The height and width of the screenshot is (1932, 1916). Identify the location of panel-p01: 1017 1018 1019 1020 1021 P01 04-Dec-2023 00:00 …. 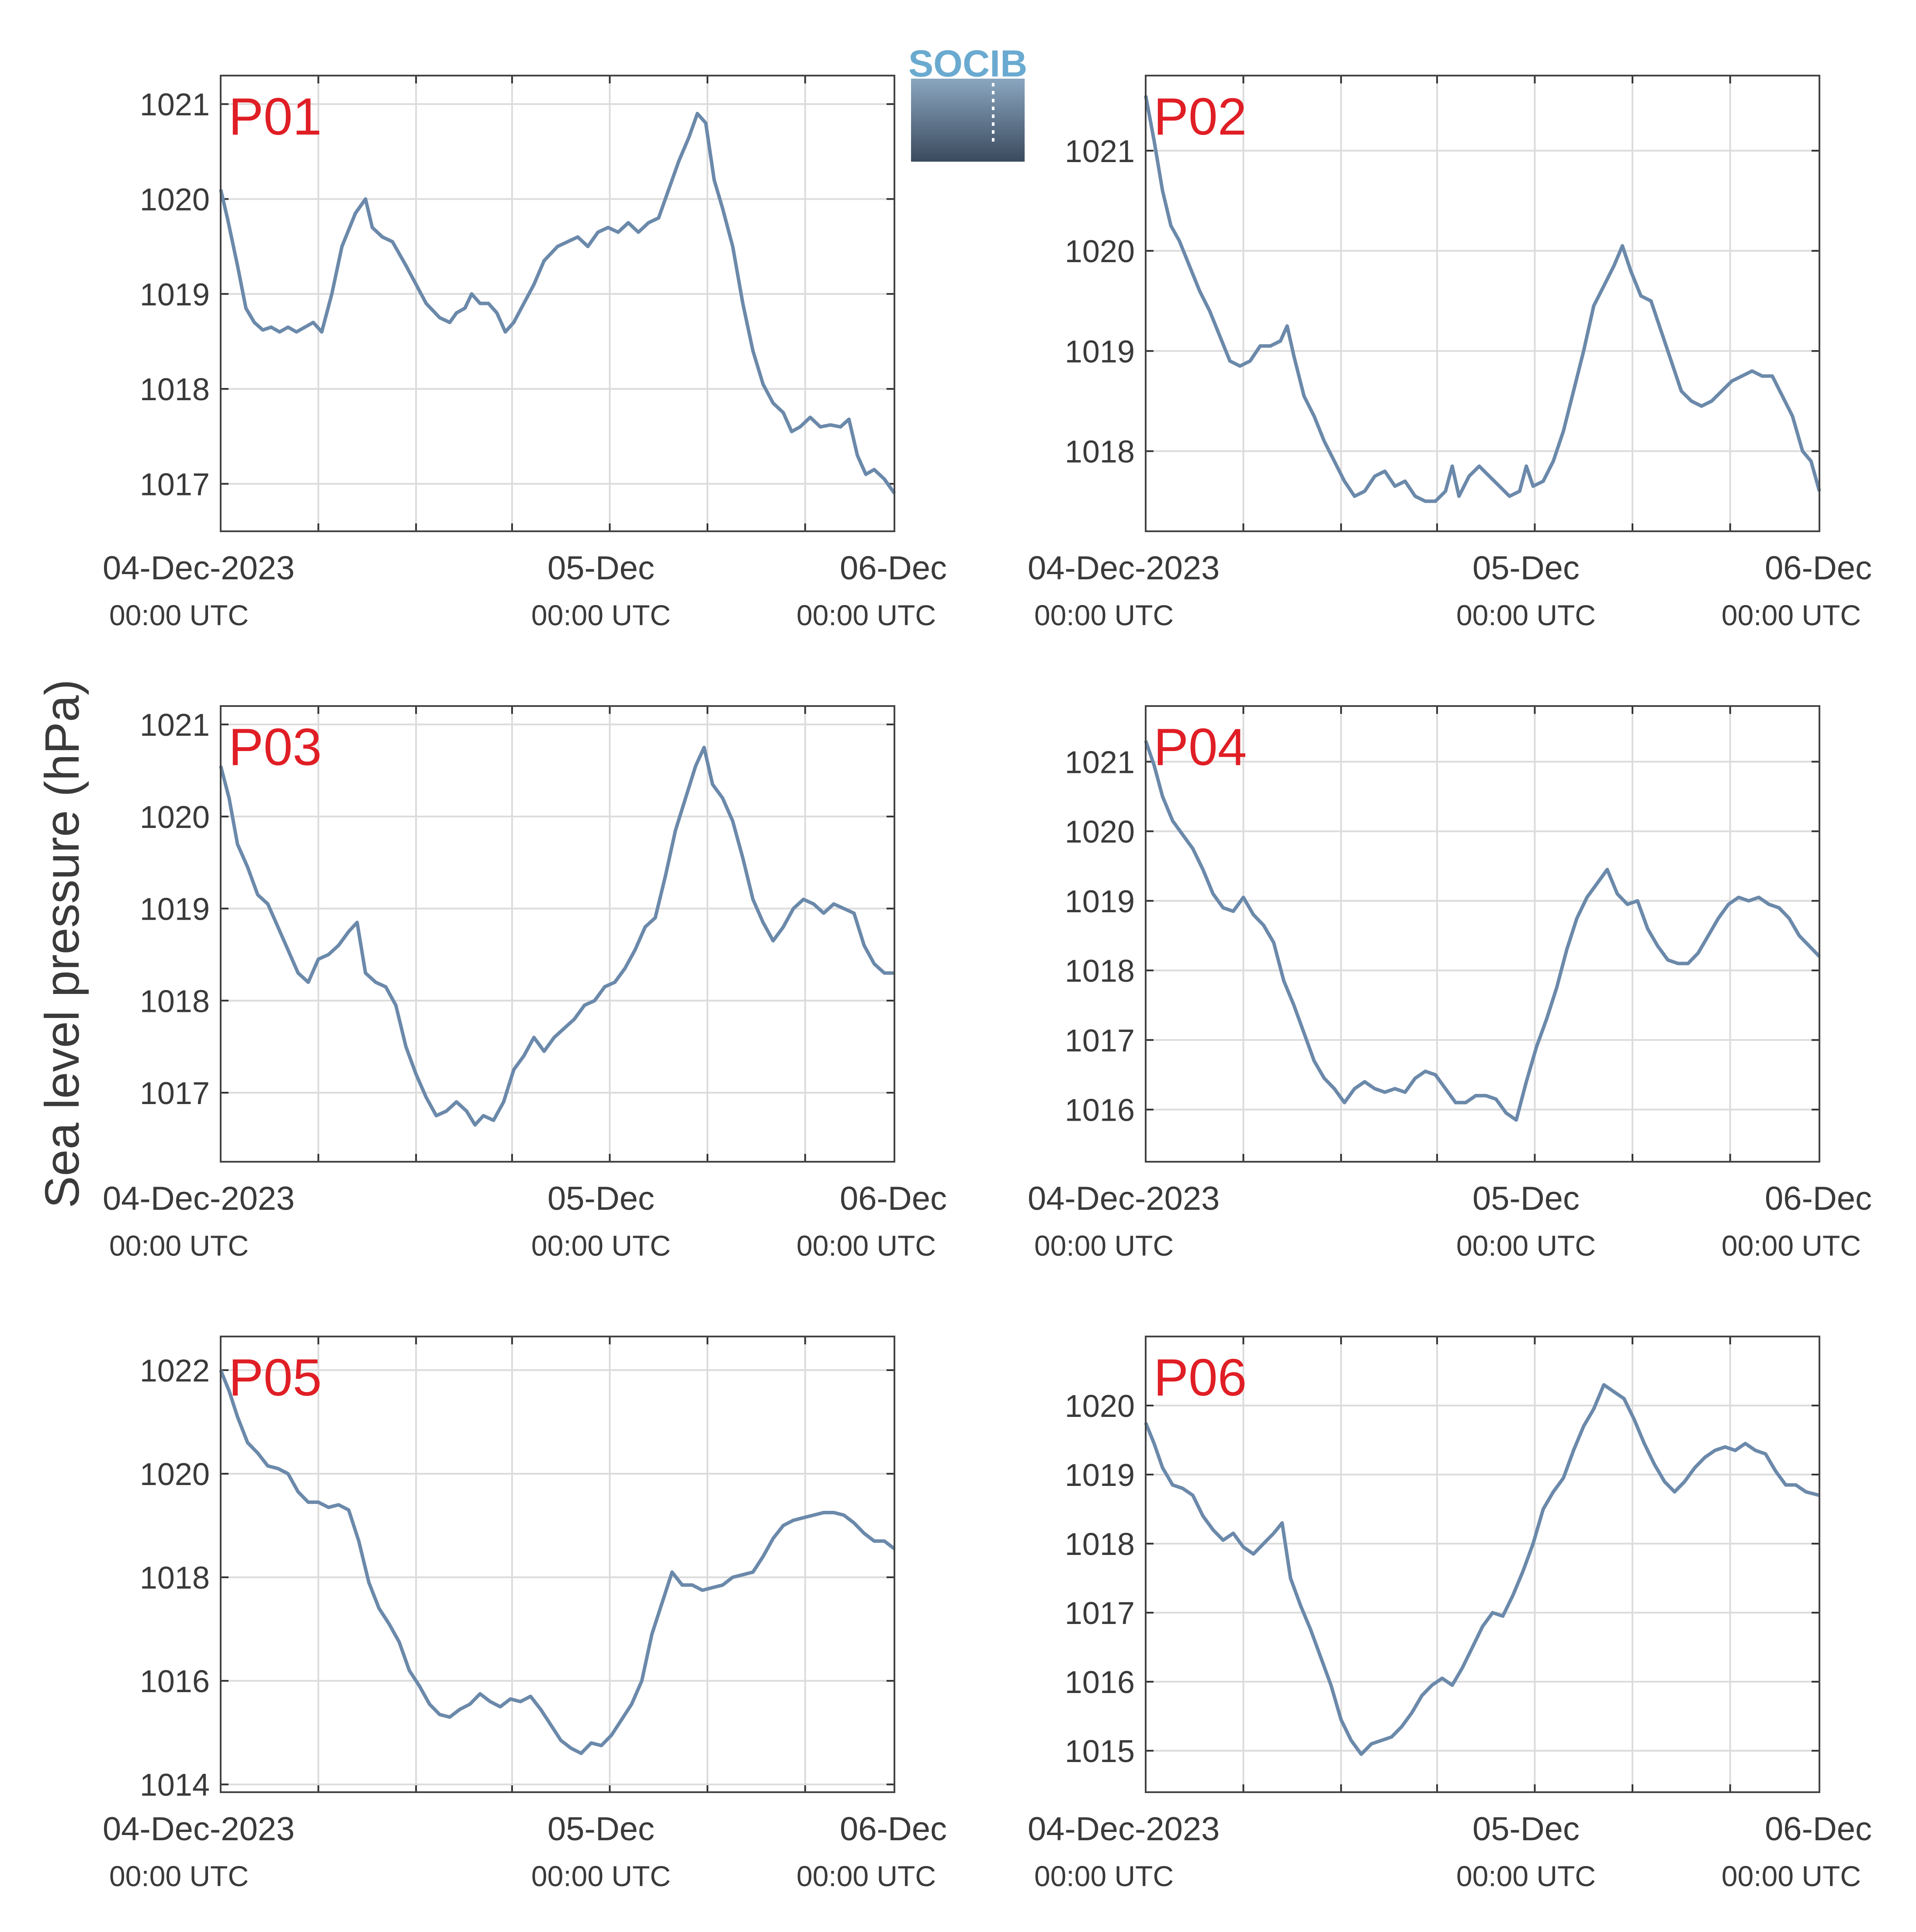
(525, 353).